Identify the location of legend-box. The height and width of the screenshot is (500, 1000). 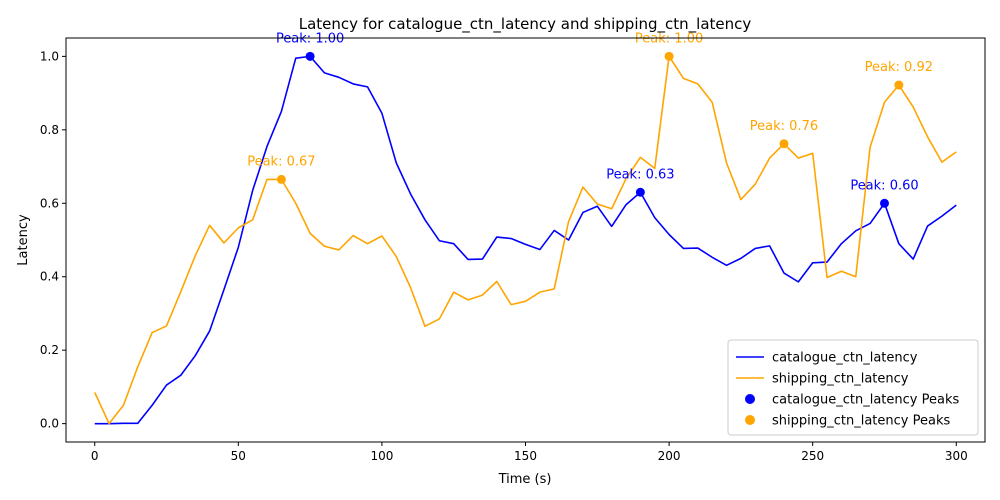
(853, 387).